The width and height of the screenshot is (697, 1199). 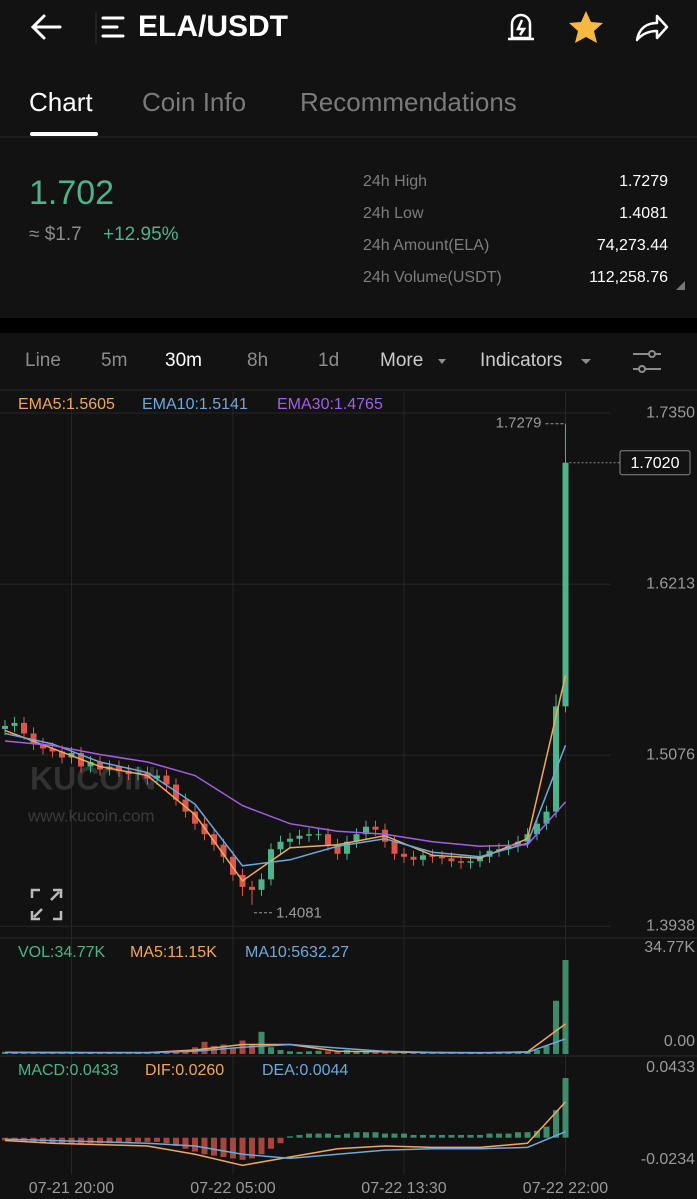 What do you see at coordinates (329, 360) in the screenshot?
I see `interval: 1d` at bounding box center [329, 360].